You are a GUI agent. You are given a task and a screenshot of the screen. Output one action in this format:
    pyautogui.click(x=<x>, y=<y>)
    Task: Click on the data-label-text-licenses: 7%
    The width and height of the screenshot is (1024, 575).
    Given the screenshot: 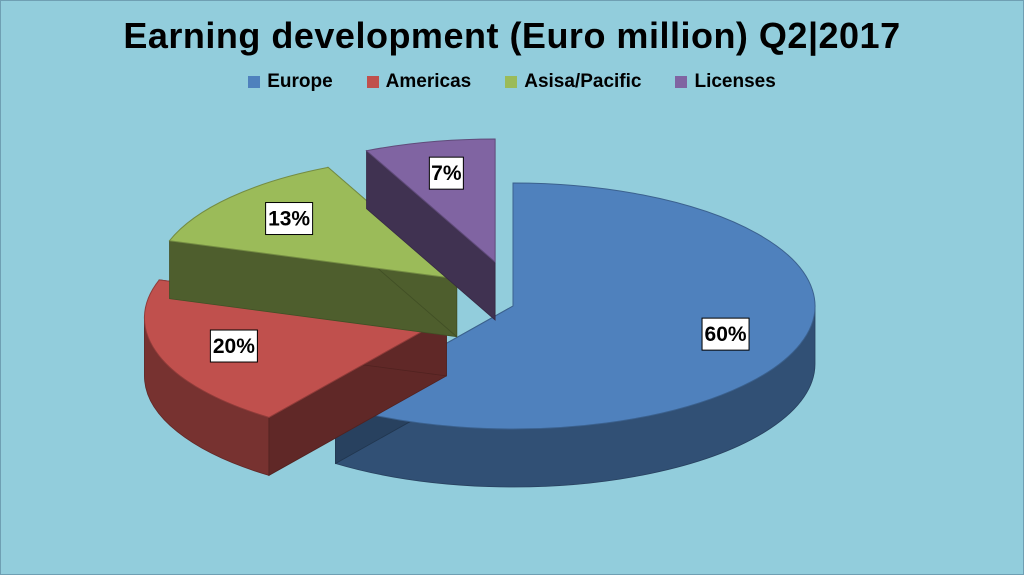 What is the action you would take?
    pyautogui.click(x=446, y=173)
    